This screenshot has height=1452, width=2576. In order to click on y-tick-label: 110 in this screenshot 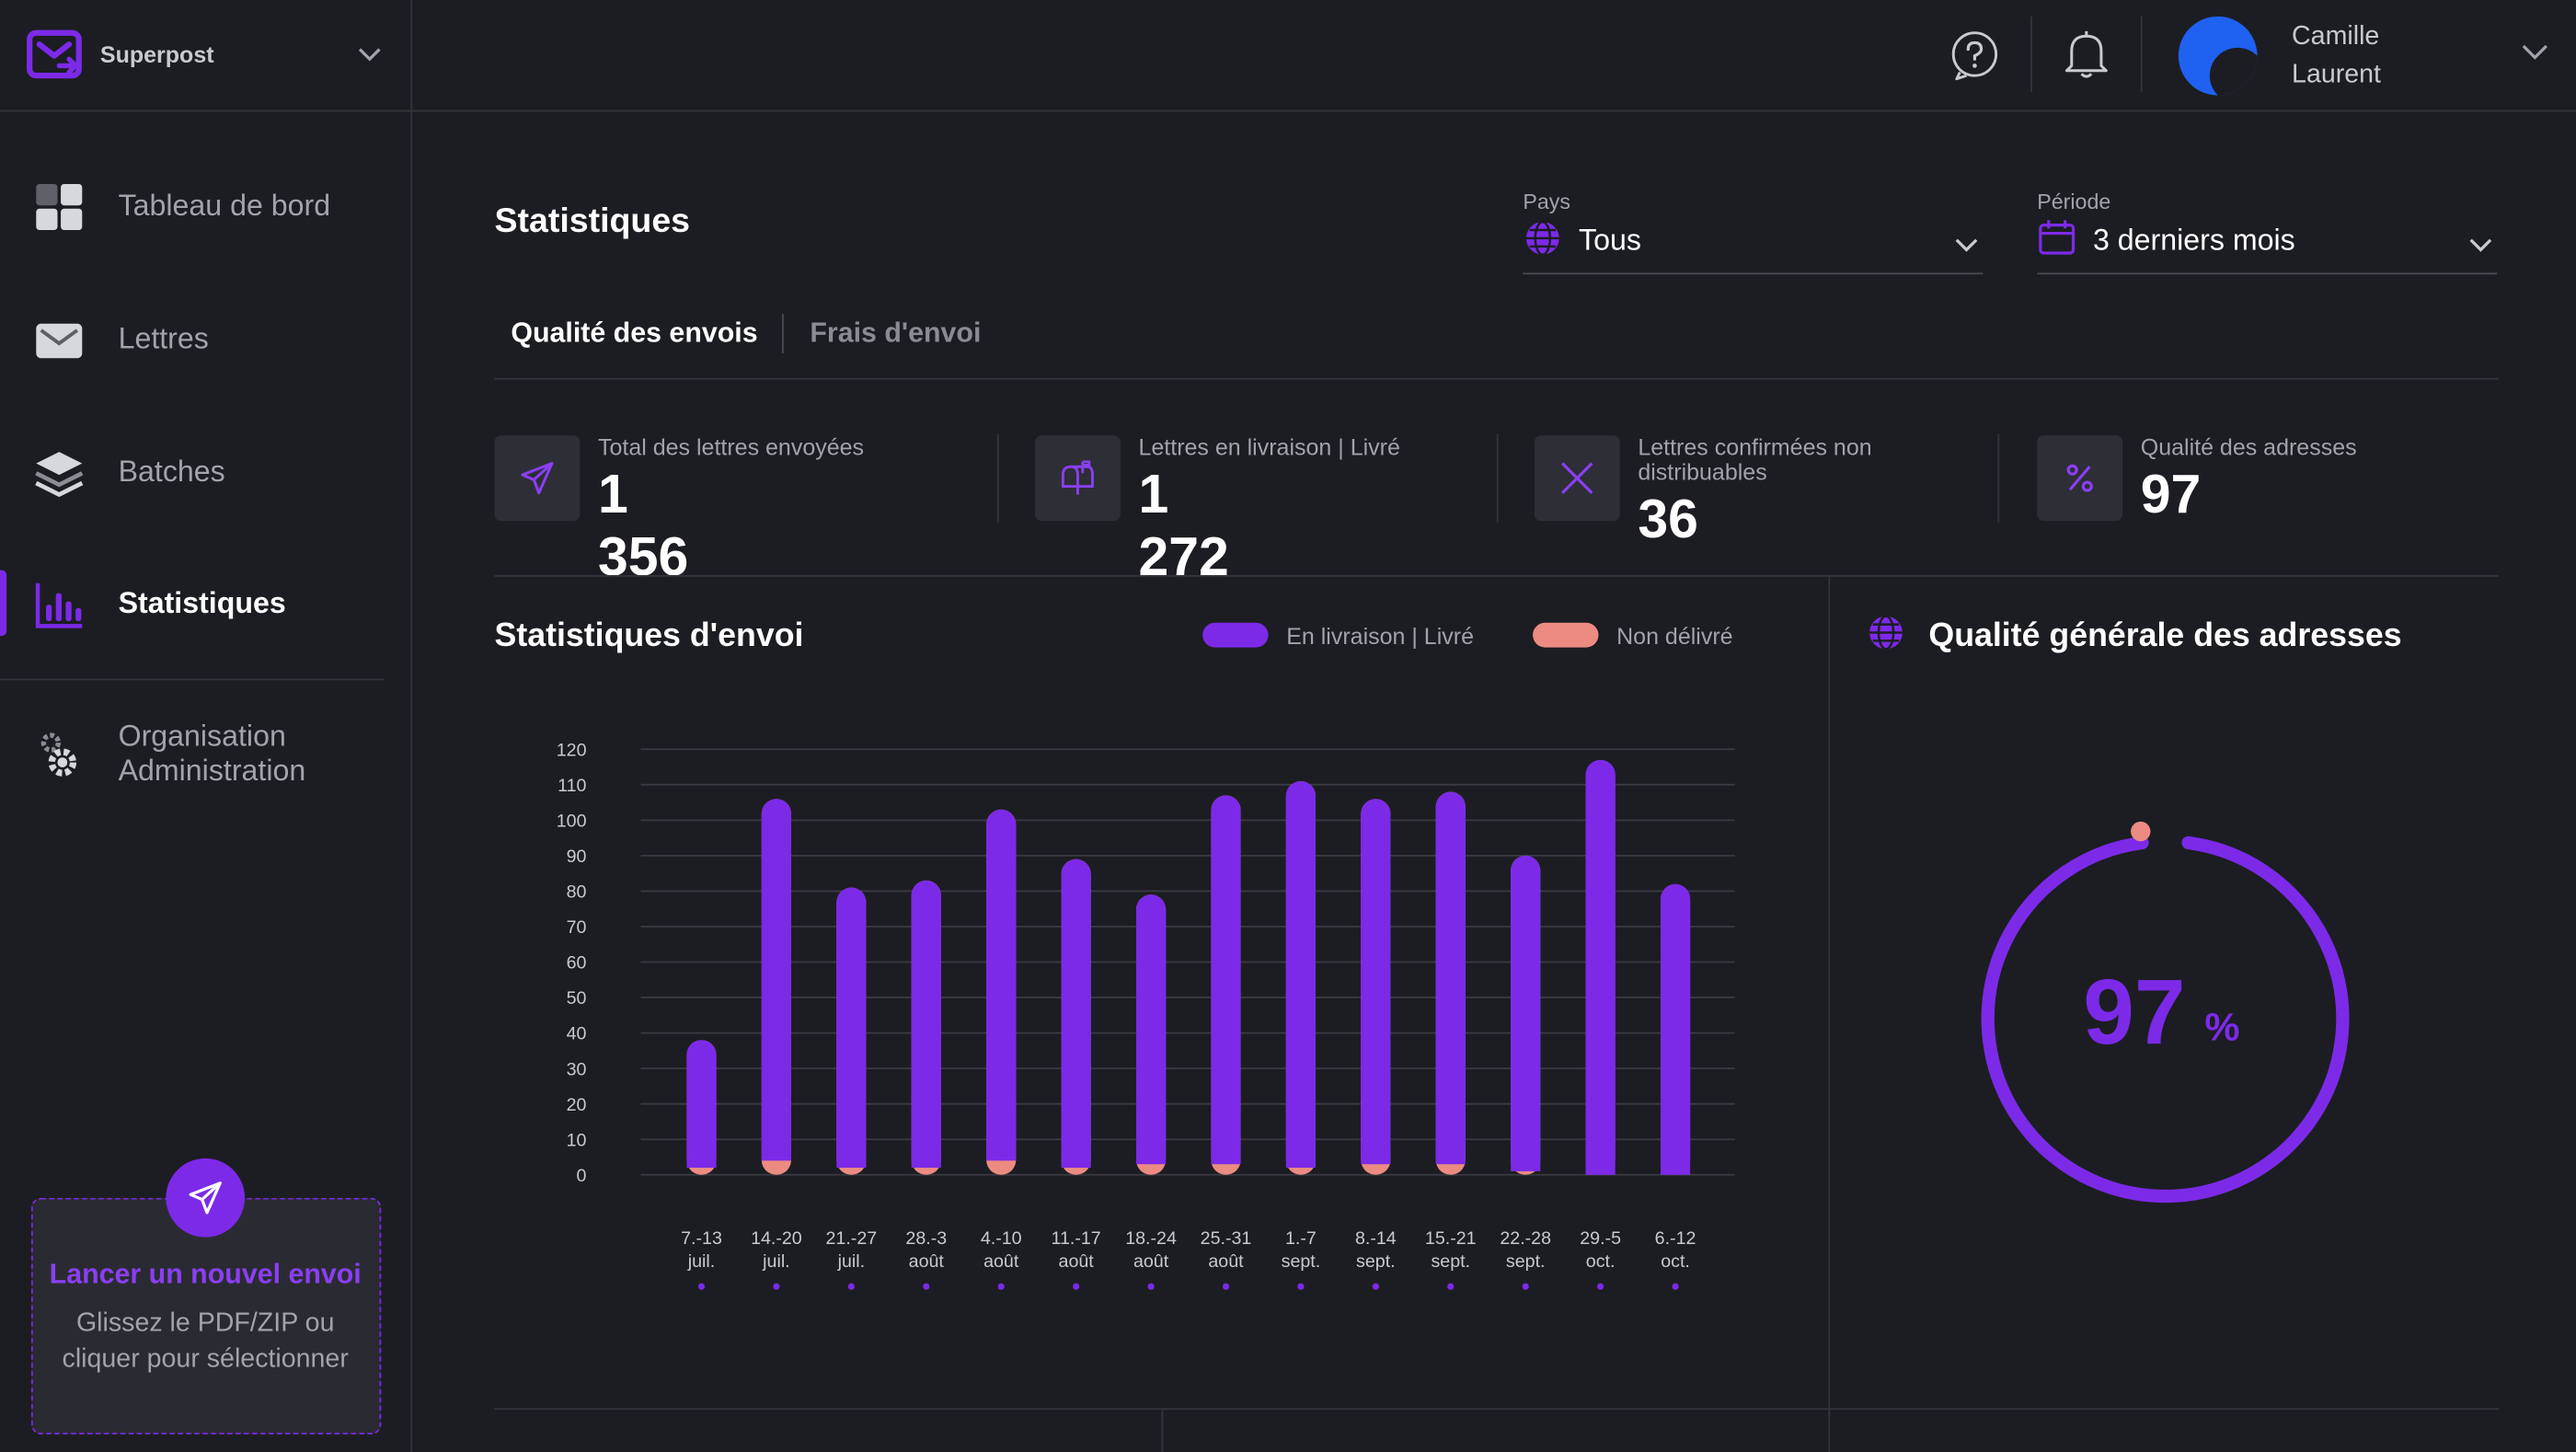, I will do `click(572, 786)`.